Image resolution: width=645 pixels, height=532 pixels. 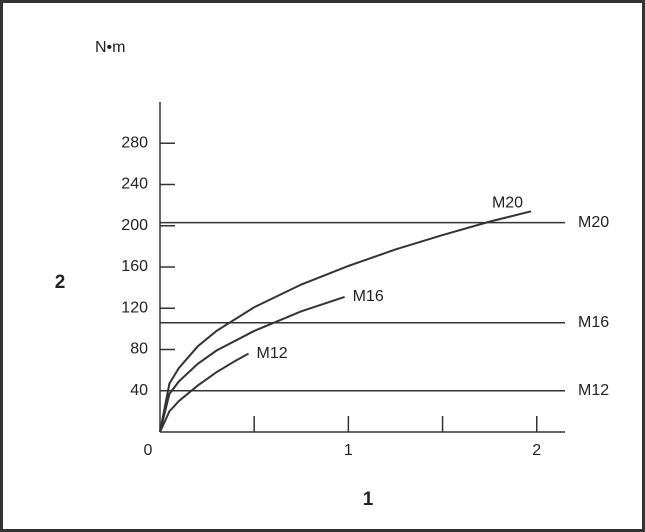 I want to click on x-tick-label: 0, so click(x=148, y=450).